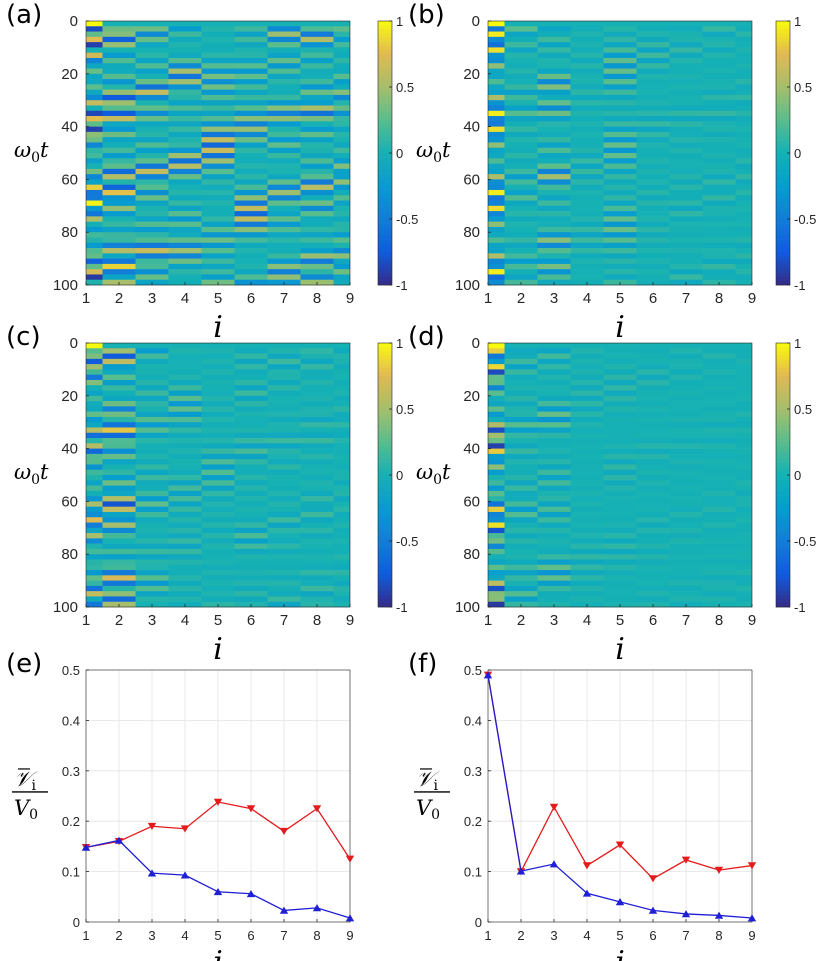 The image size is (830, 961). I want to click on data-point-red, so click(185, 829).